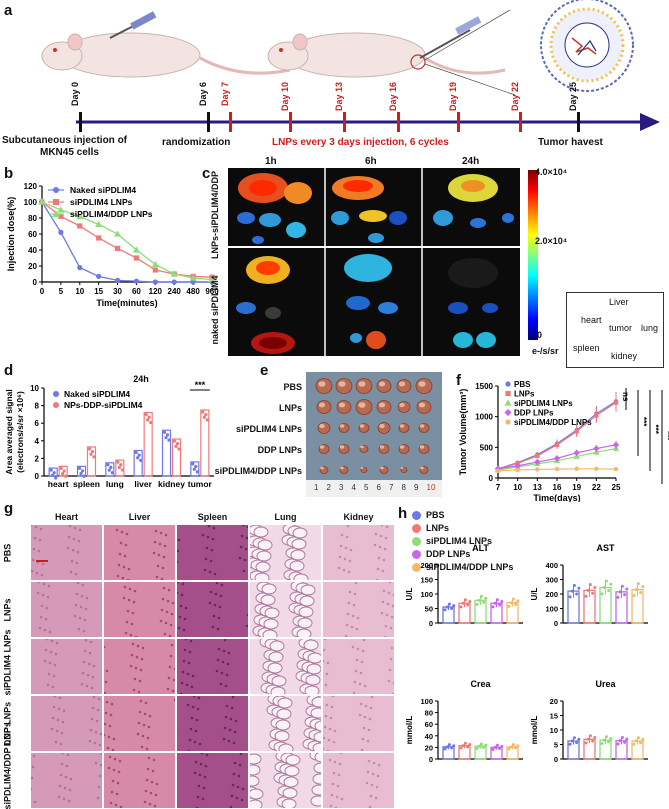 This screenshot has height=809, width=669. Describe the element at coordinates (403, 513) in the screenshot. I see `panel-label-h: h` at that location.